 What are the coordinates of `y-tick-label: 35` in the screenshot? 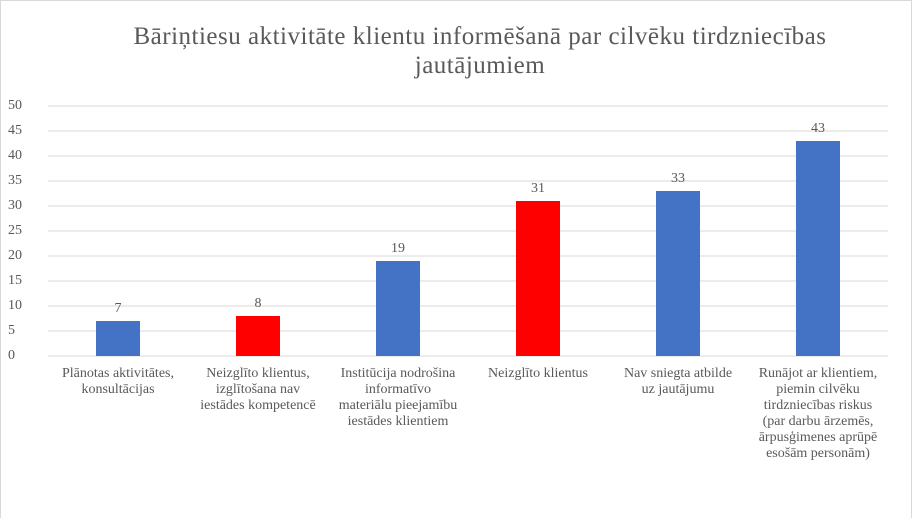 It's located at (15, 180).